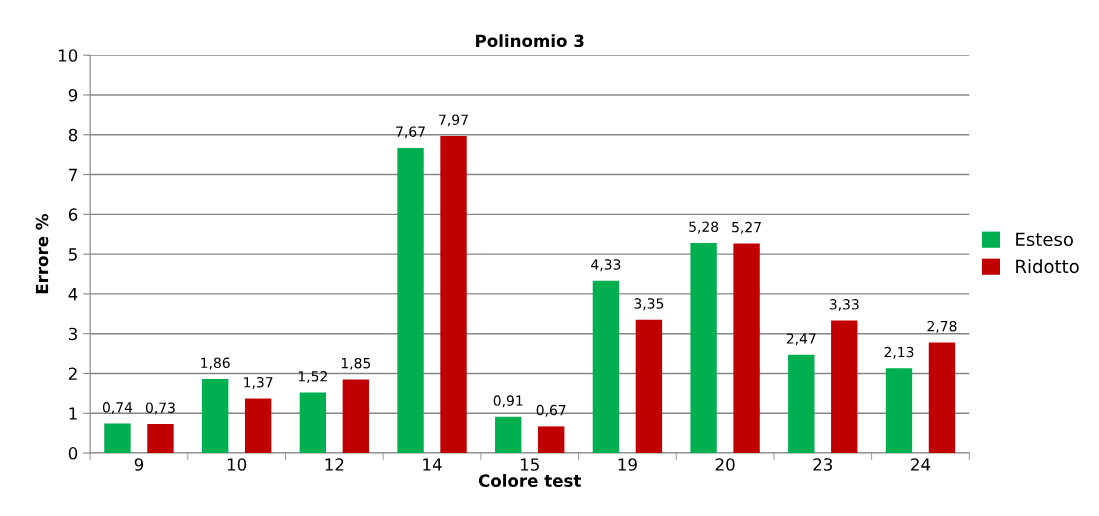  I want to click on data-label: 0,73, so click(160, 408).